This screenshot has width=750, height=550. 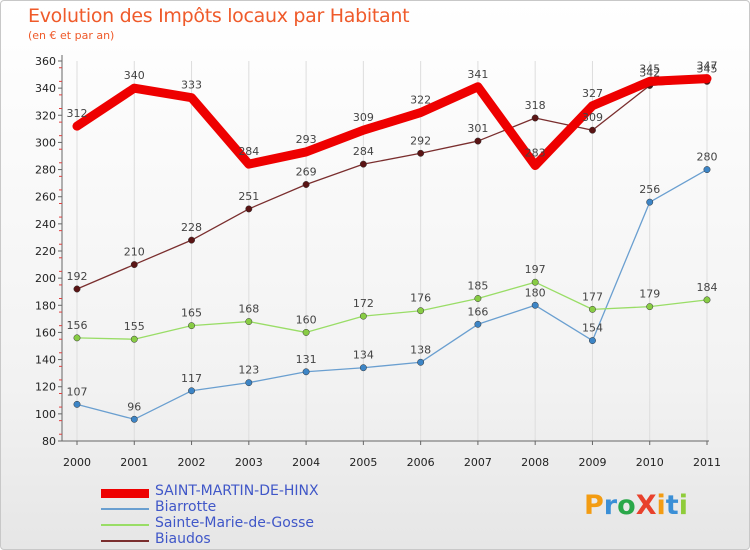 What do you see at coordinates (248, 370) in the screenshot?
I see `data-label: 123` at bounding box center [248, 370].